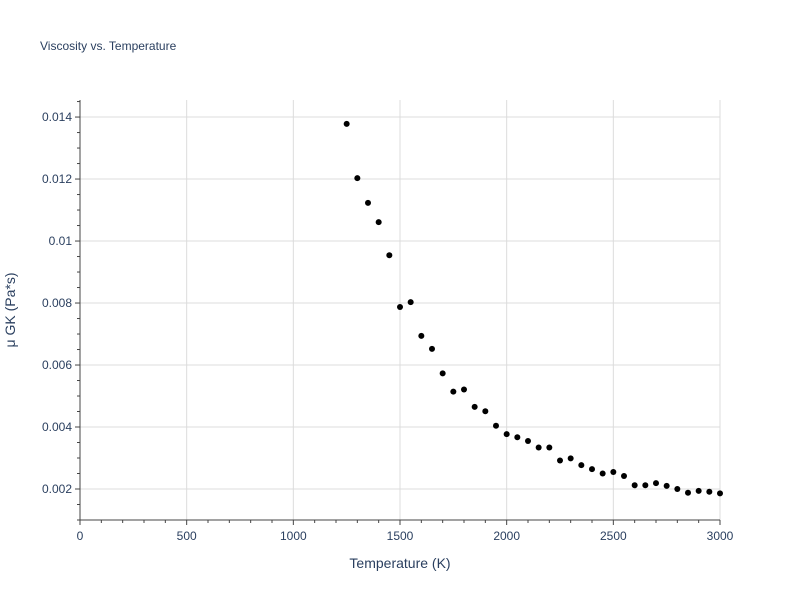 Image resolution: width=800 pixels, height=600 pixels. I want to click on y-axis-title: μ GK (Pa*s), so click(10, 310).